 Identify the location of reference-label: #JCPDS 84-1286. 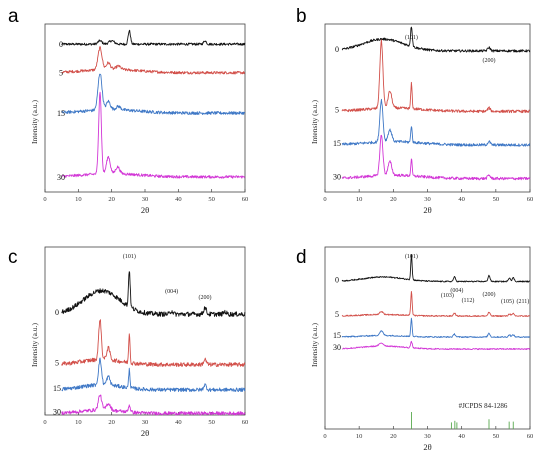
(483, 406).